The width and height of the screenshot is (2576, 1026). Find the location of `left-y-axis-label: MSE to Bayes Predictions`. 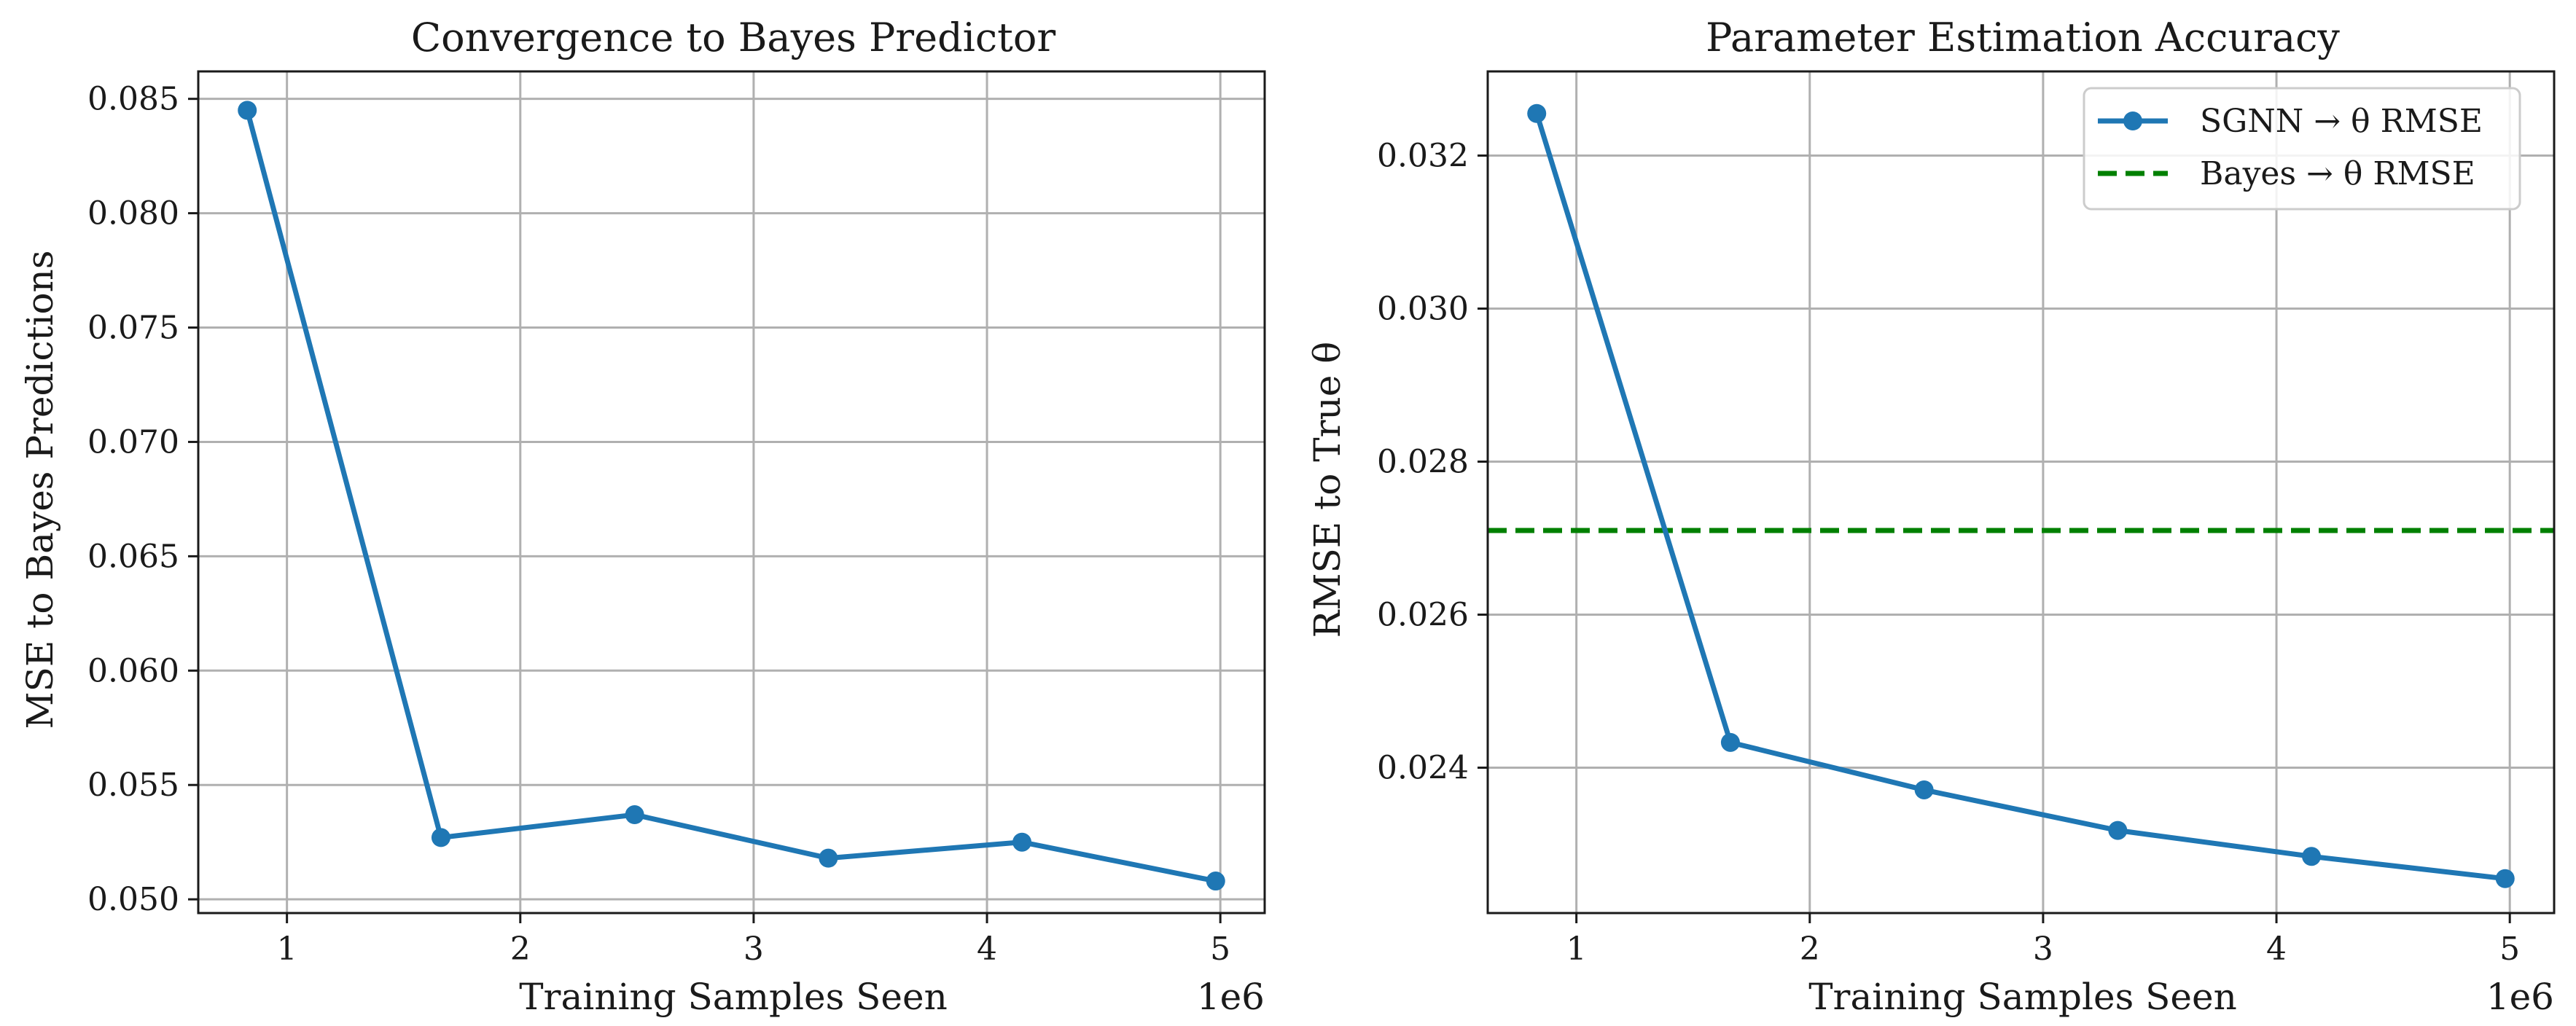

left-y-axis-label: MSE to Bayes Predictions is located at coordinates (40, 489).